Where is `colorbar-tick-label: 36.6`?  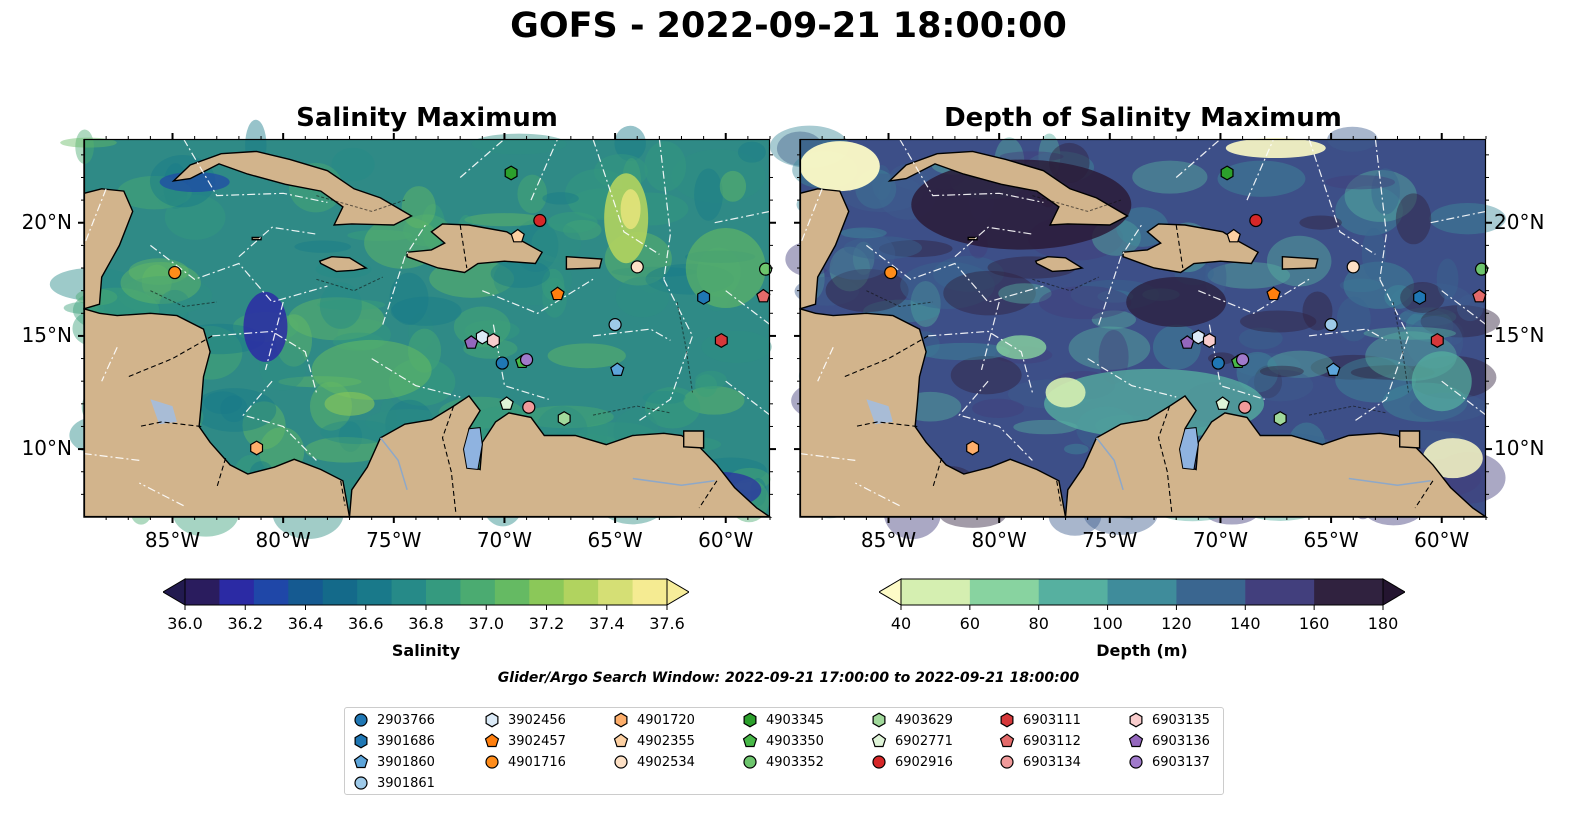
colorbar-tick-label: 36.6 is located at coordinates (365, 623).